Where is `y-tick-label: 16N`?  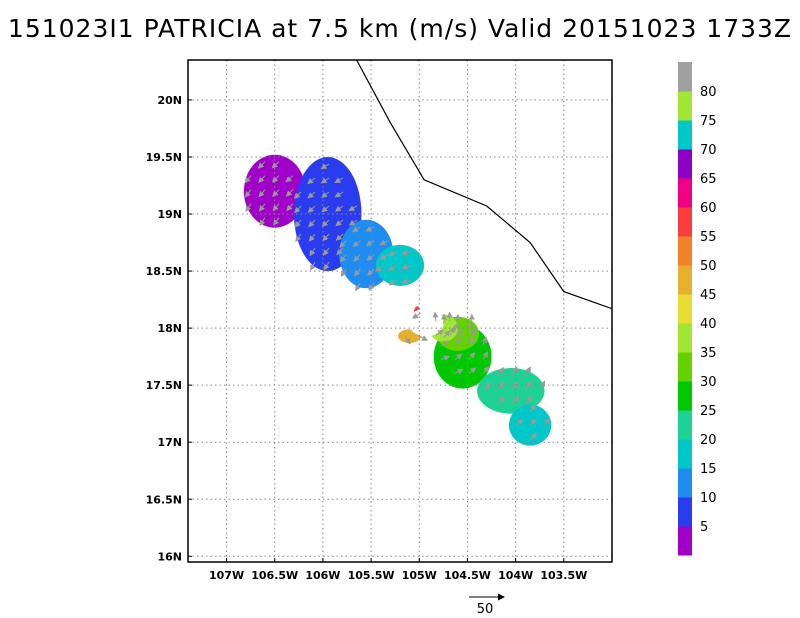
y-tick-label: 16N is located at coordinates (169, 556).